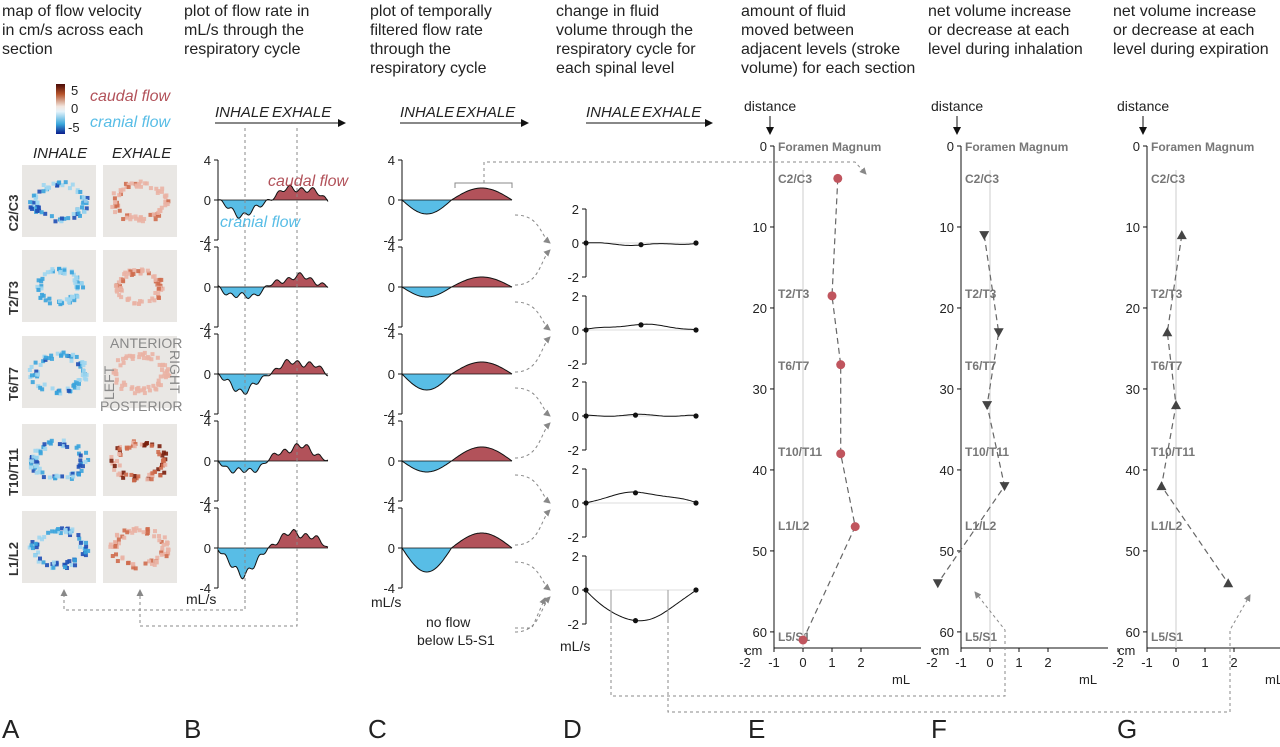 This screenshot has width=1280, height=747. What do you see at coordinates (532, 489) in the screenshot?
I see `c-to-d-arrow` at bounding box center [532, 489].